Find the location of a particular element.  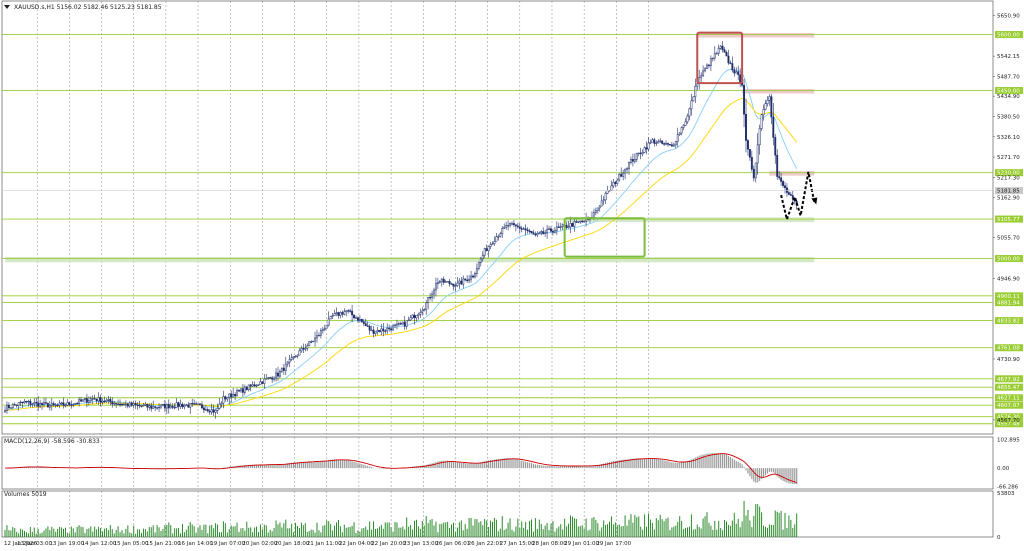

time-tick-label: 12 Jan 2026 is located at coordinates (20, 544).